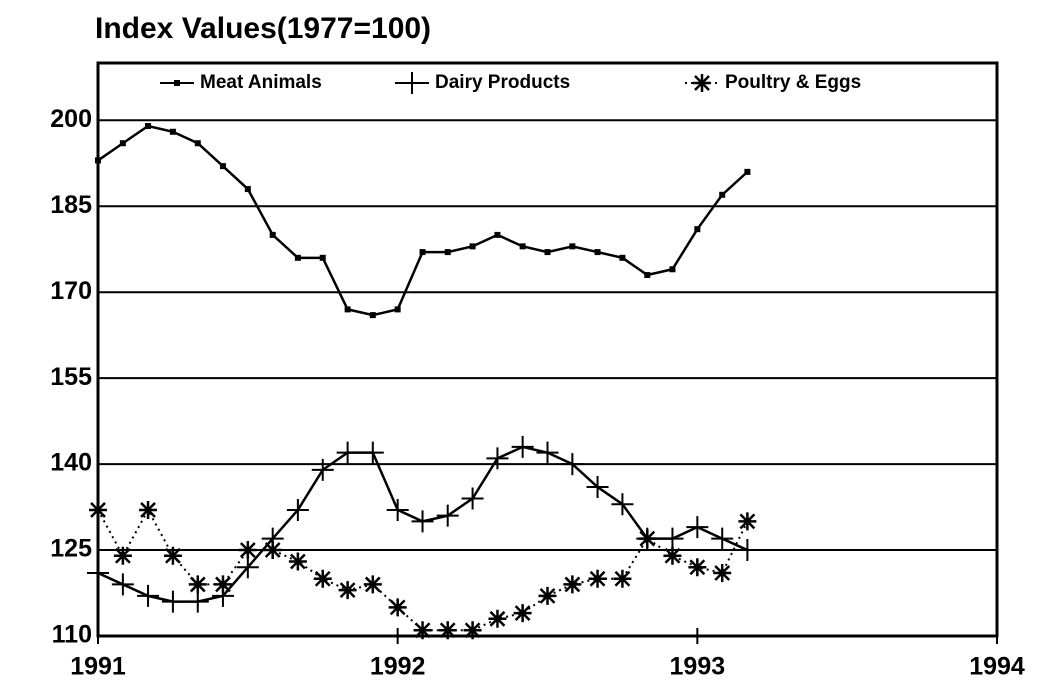 The height and width of the screenshot is (693, 1045). What do you see at coordinates (793, 82) in the screenshot?
I see `legend-label: Poultry & Eggs` at bounding box center [793, 82].